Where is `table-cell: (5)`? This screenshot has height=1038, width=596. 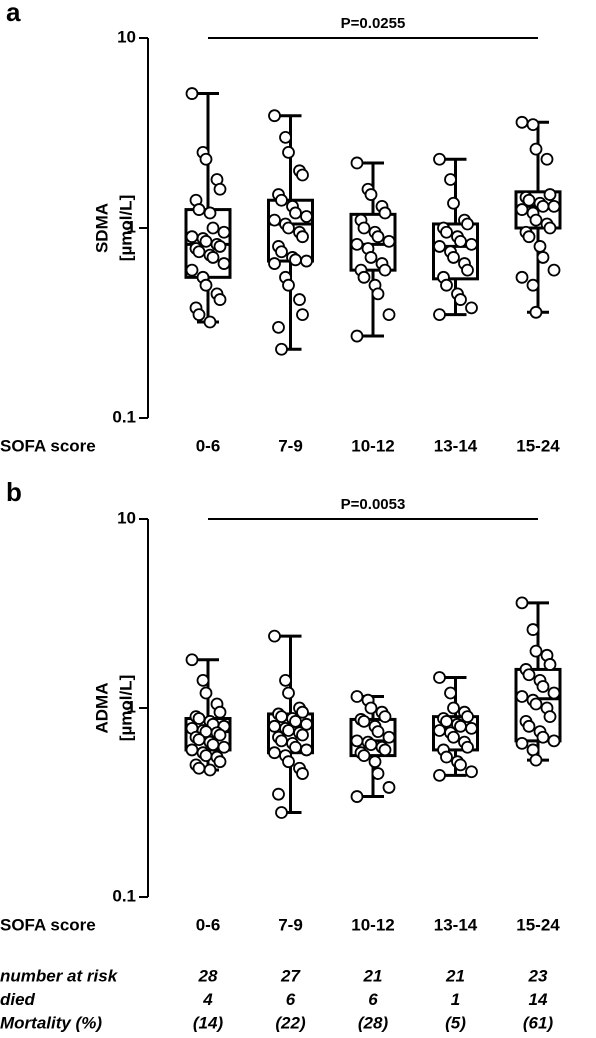
table-cell: (5) is located at coordinates (455, 1022).